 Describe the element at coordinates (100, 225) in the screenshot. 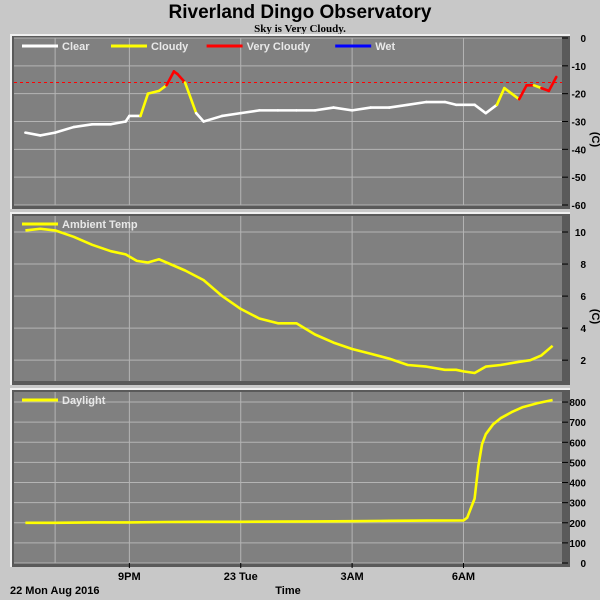

I see `legend-label: Ambient Temp` at that location.